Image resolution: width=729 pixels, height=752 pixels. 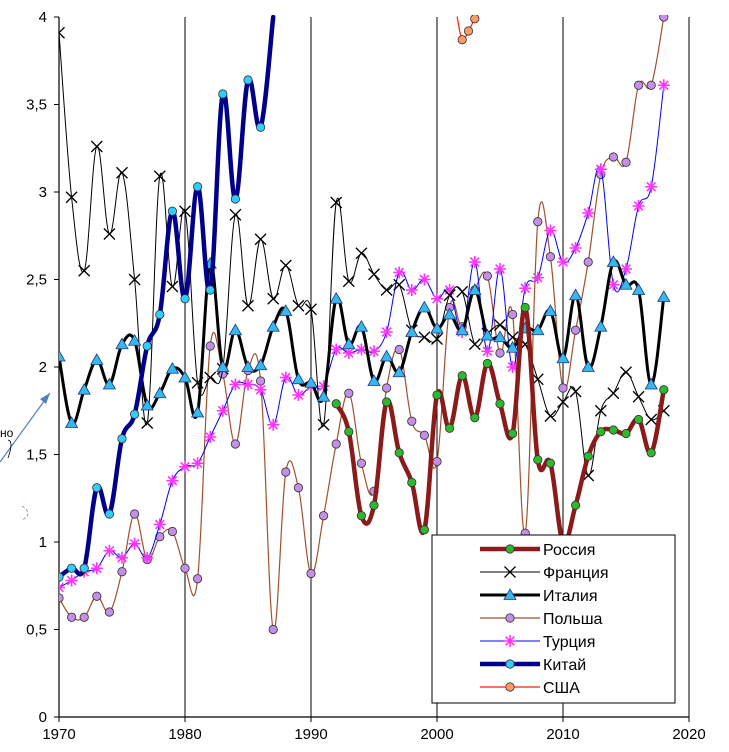 I want to click on annotation-callout-edge, so click(x=25, y=513).